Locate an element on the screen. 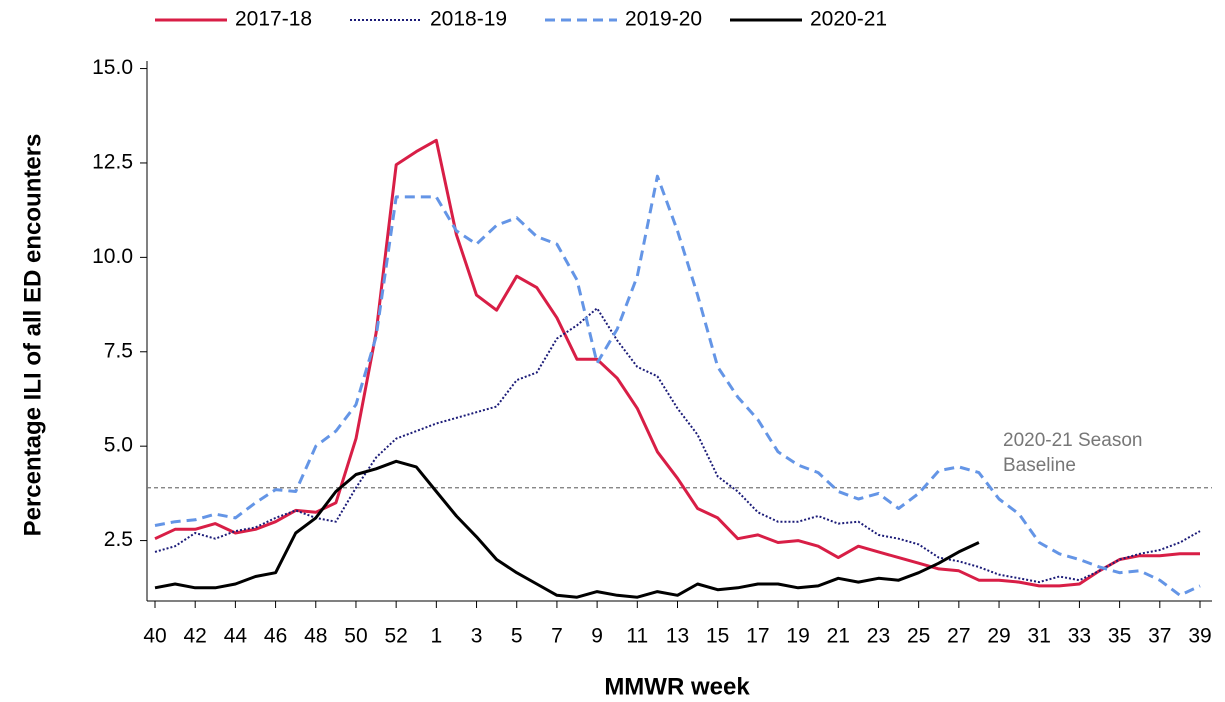 The height and width of the screenshot is (702, 1225). x-tick-label: 48 is located at coordinates (315, 636).